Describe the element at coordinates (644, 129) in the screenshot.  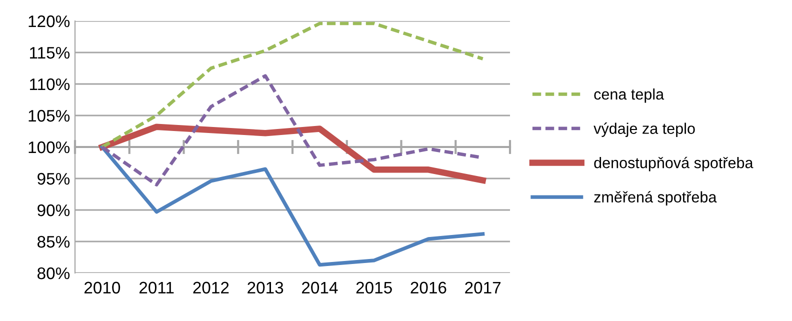
I see `legend-label: výdaje za teplo` at that location.